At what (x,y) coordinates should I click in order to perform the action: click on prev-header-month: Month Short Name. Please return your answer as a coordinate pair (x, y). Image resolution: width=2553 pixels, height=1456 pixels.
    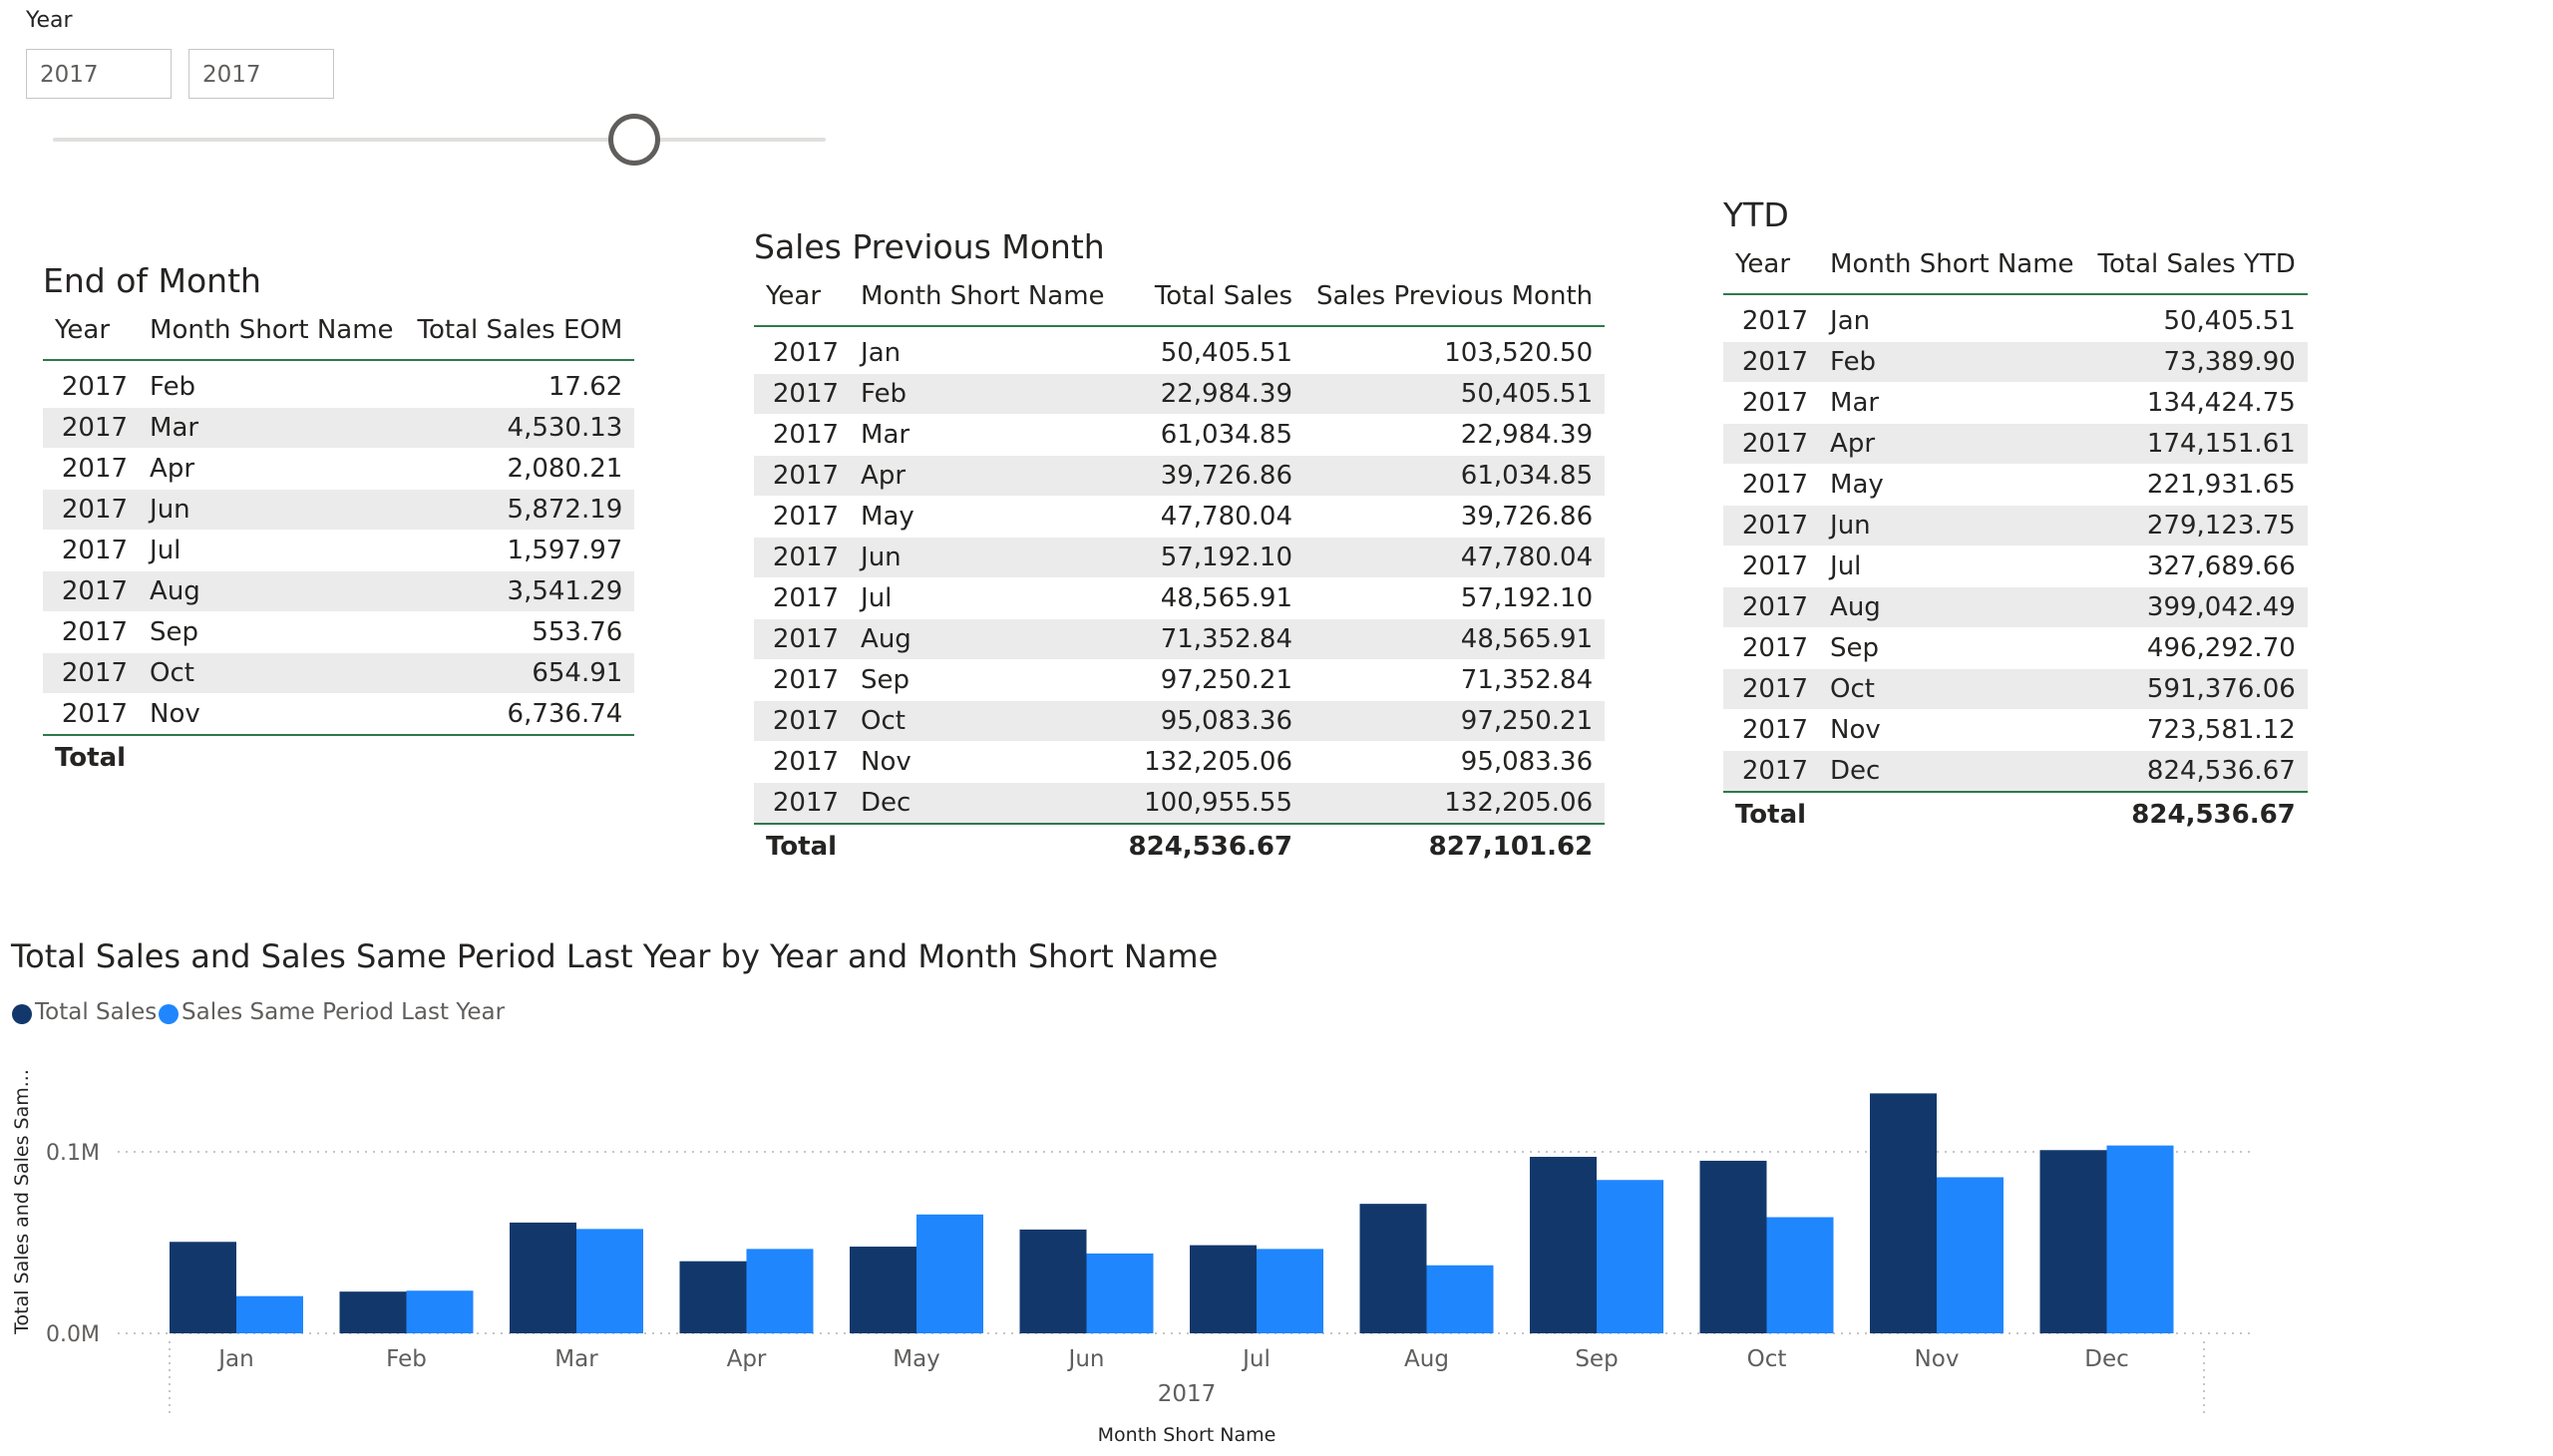
    Looking at the image, I should click on (983, 297).